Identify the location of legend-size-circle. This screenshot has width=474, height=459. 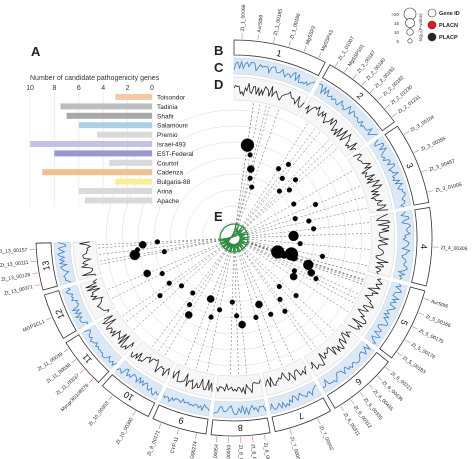
(410, 23).